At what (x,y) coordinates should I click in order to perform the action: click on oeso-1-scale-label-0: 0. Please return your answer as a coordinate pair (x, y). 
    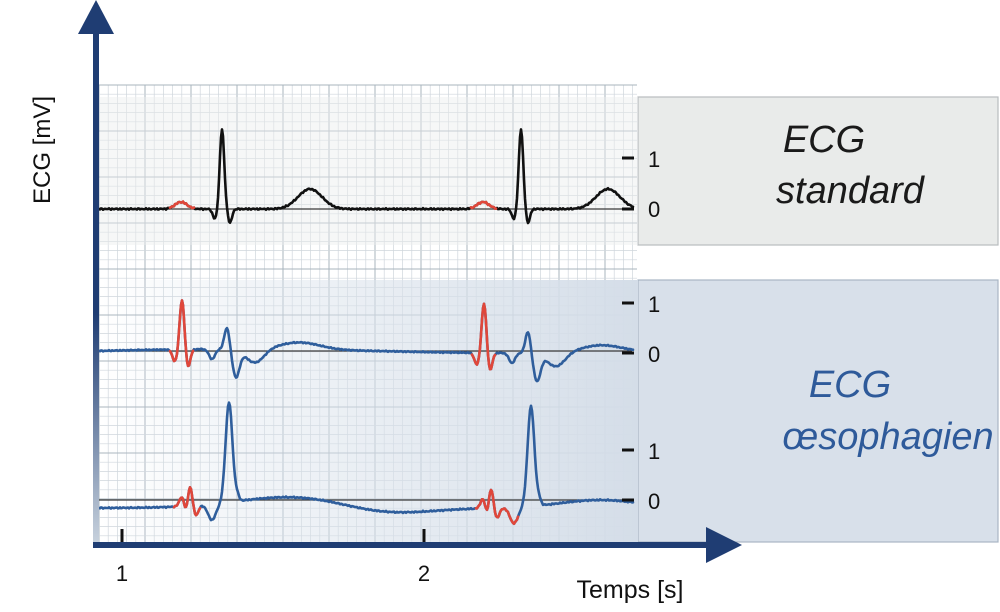
    Looking at the image, I should click on (654, 354).